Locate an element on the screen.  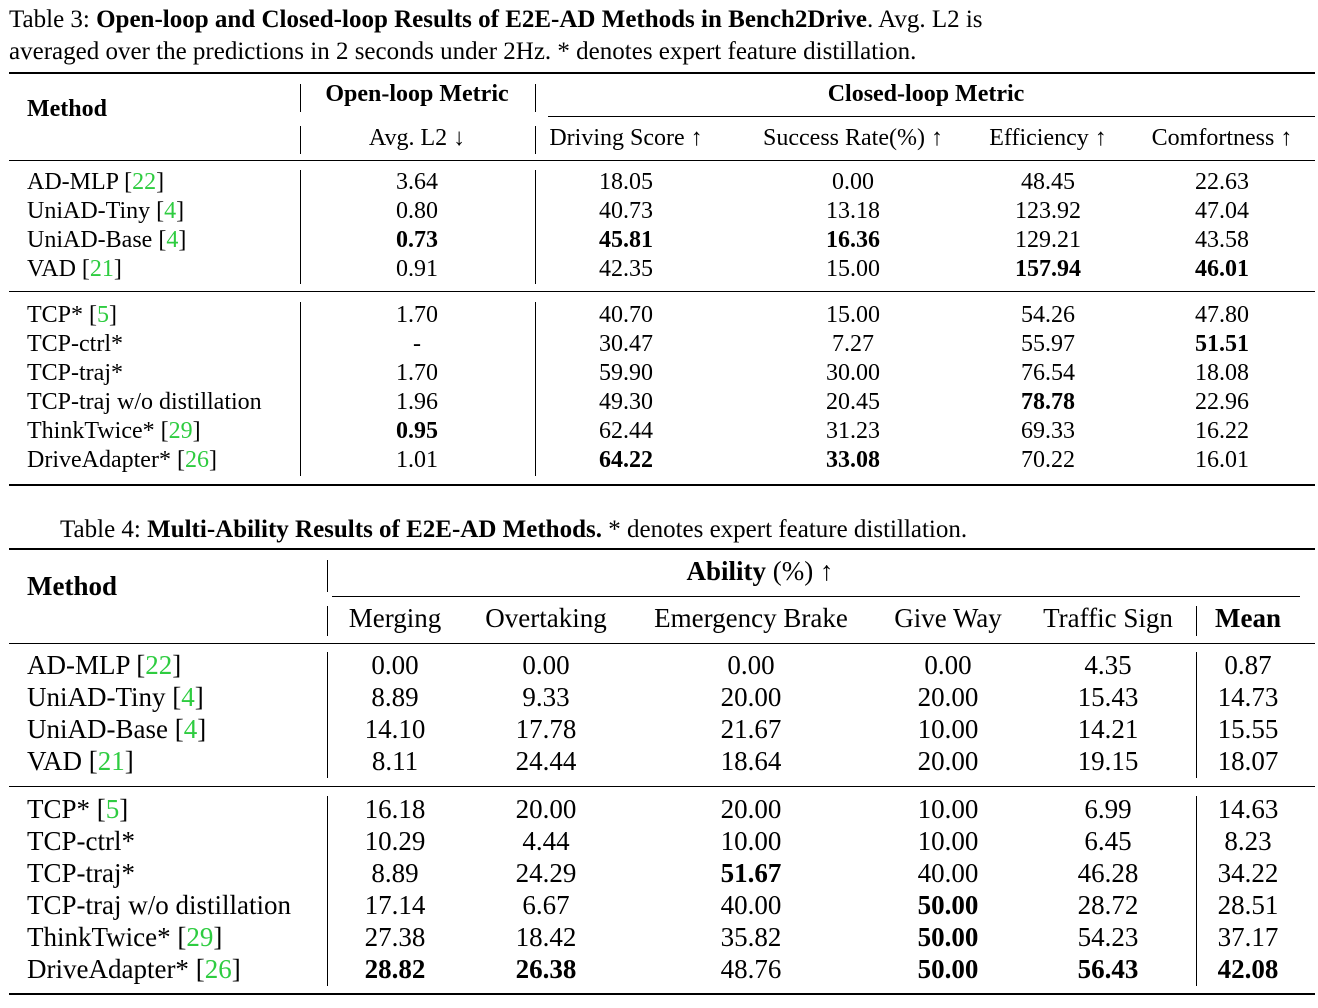
table3-method-cell: UniAD-Tiny [4] is located at coordinates (106, 211).